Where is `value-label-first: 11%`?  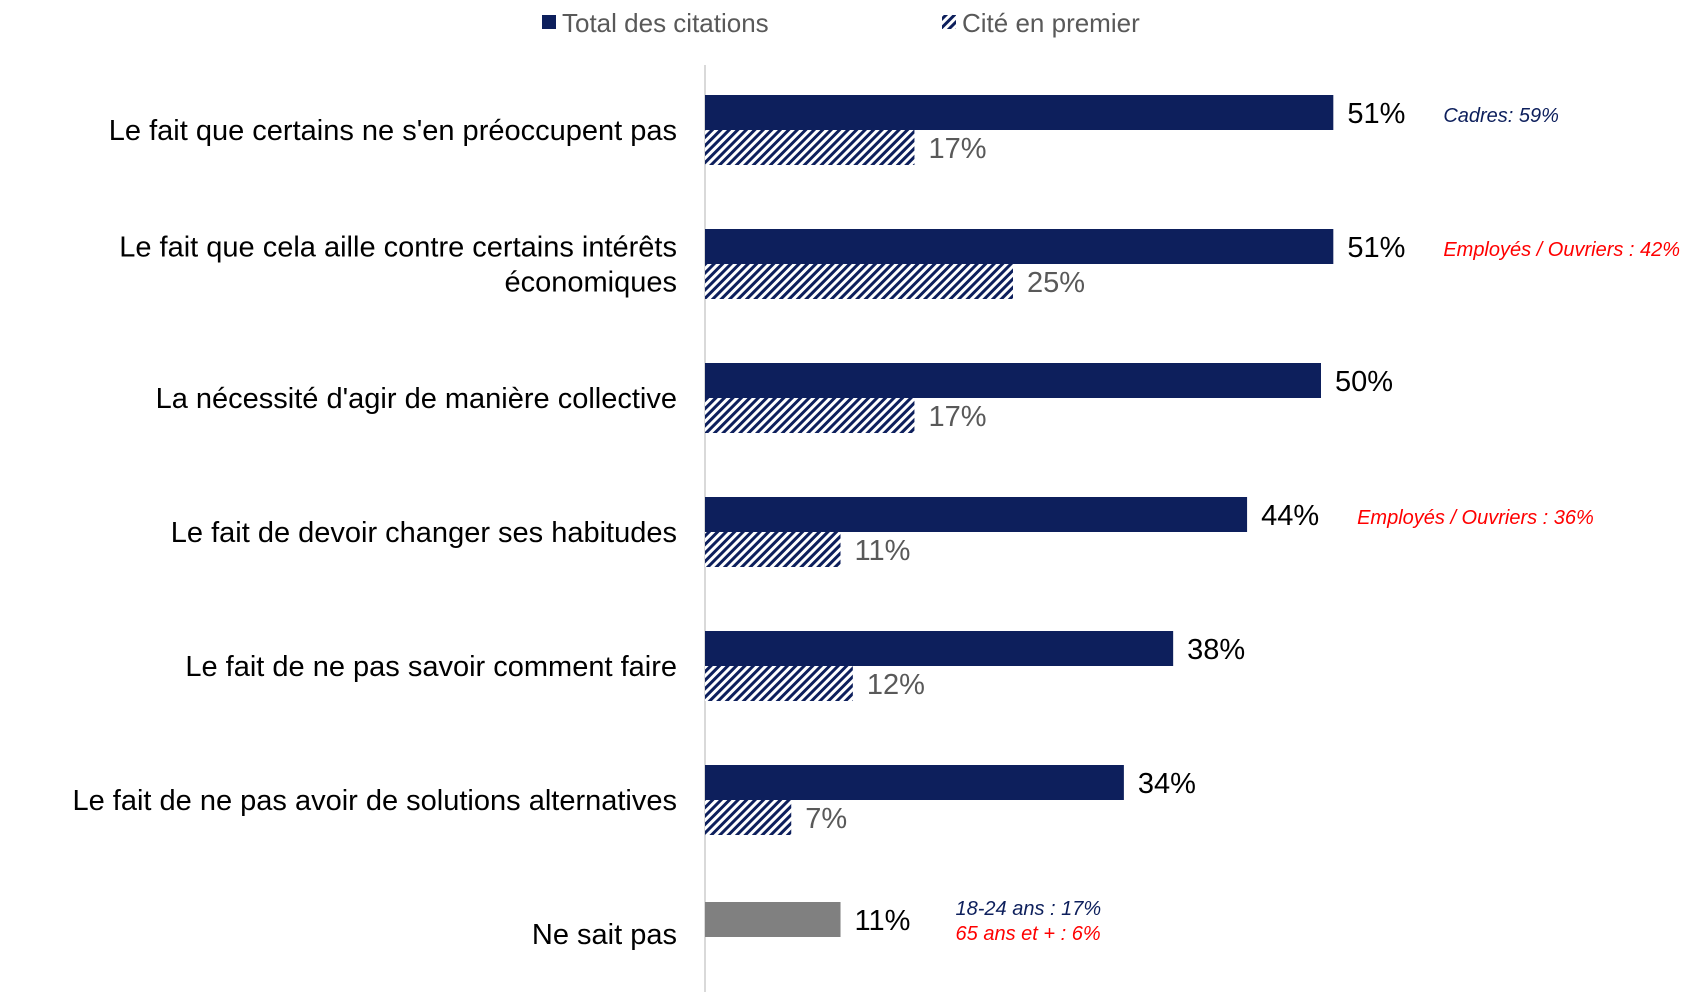
value-label-first: 11% is located at coordinates (883, 551).